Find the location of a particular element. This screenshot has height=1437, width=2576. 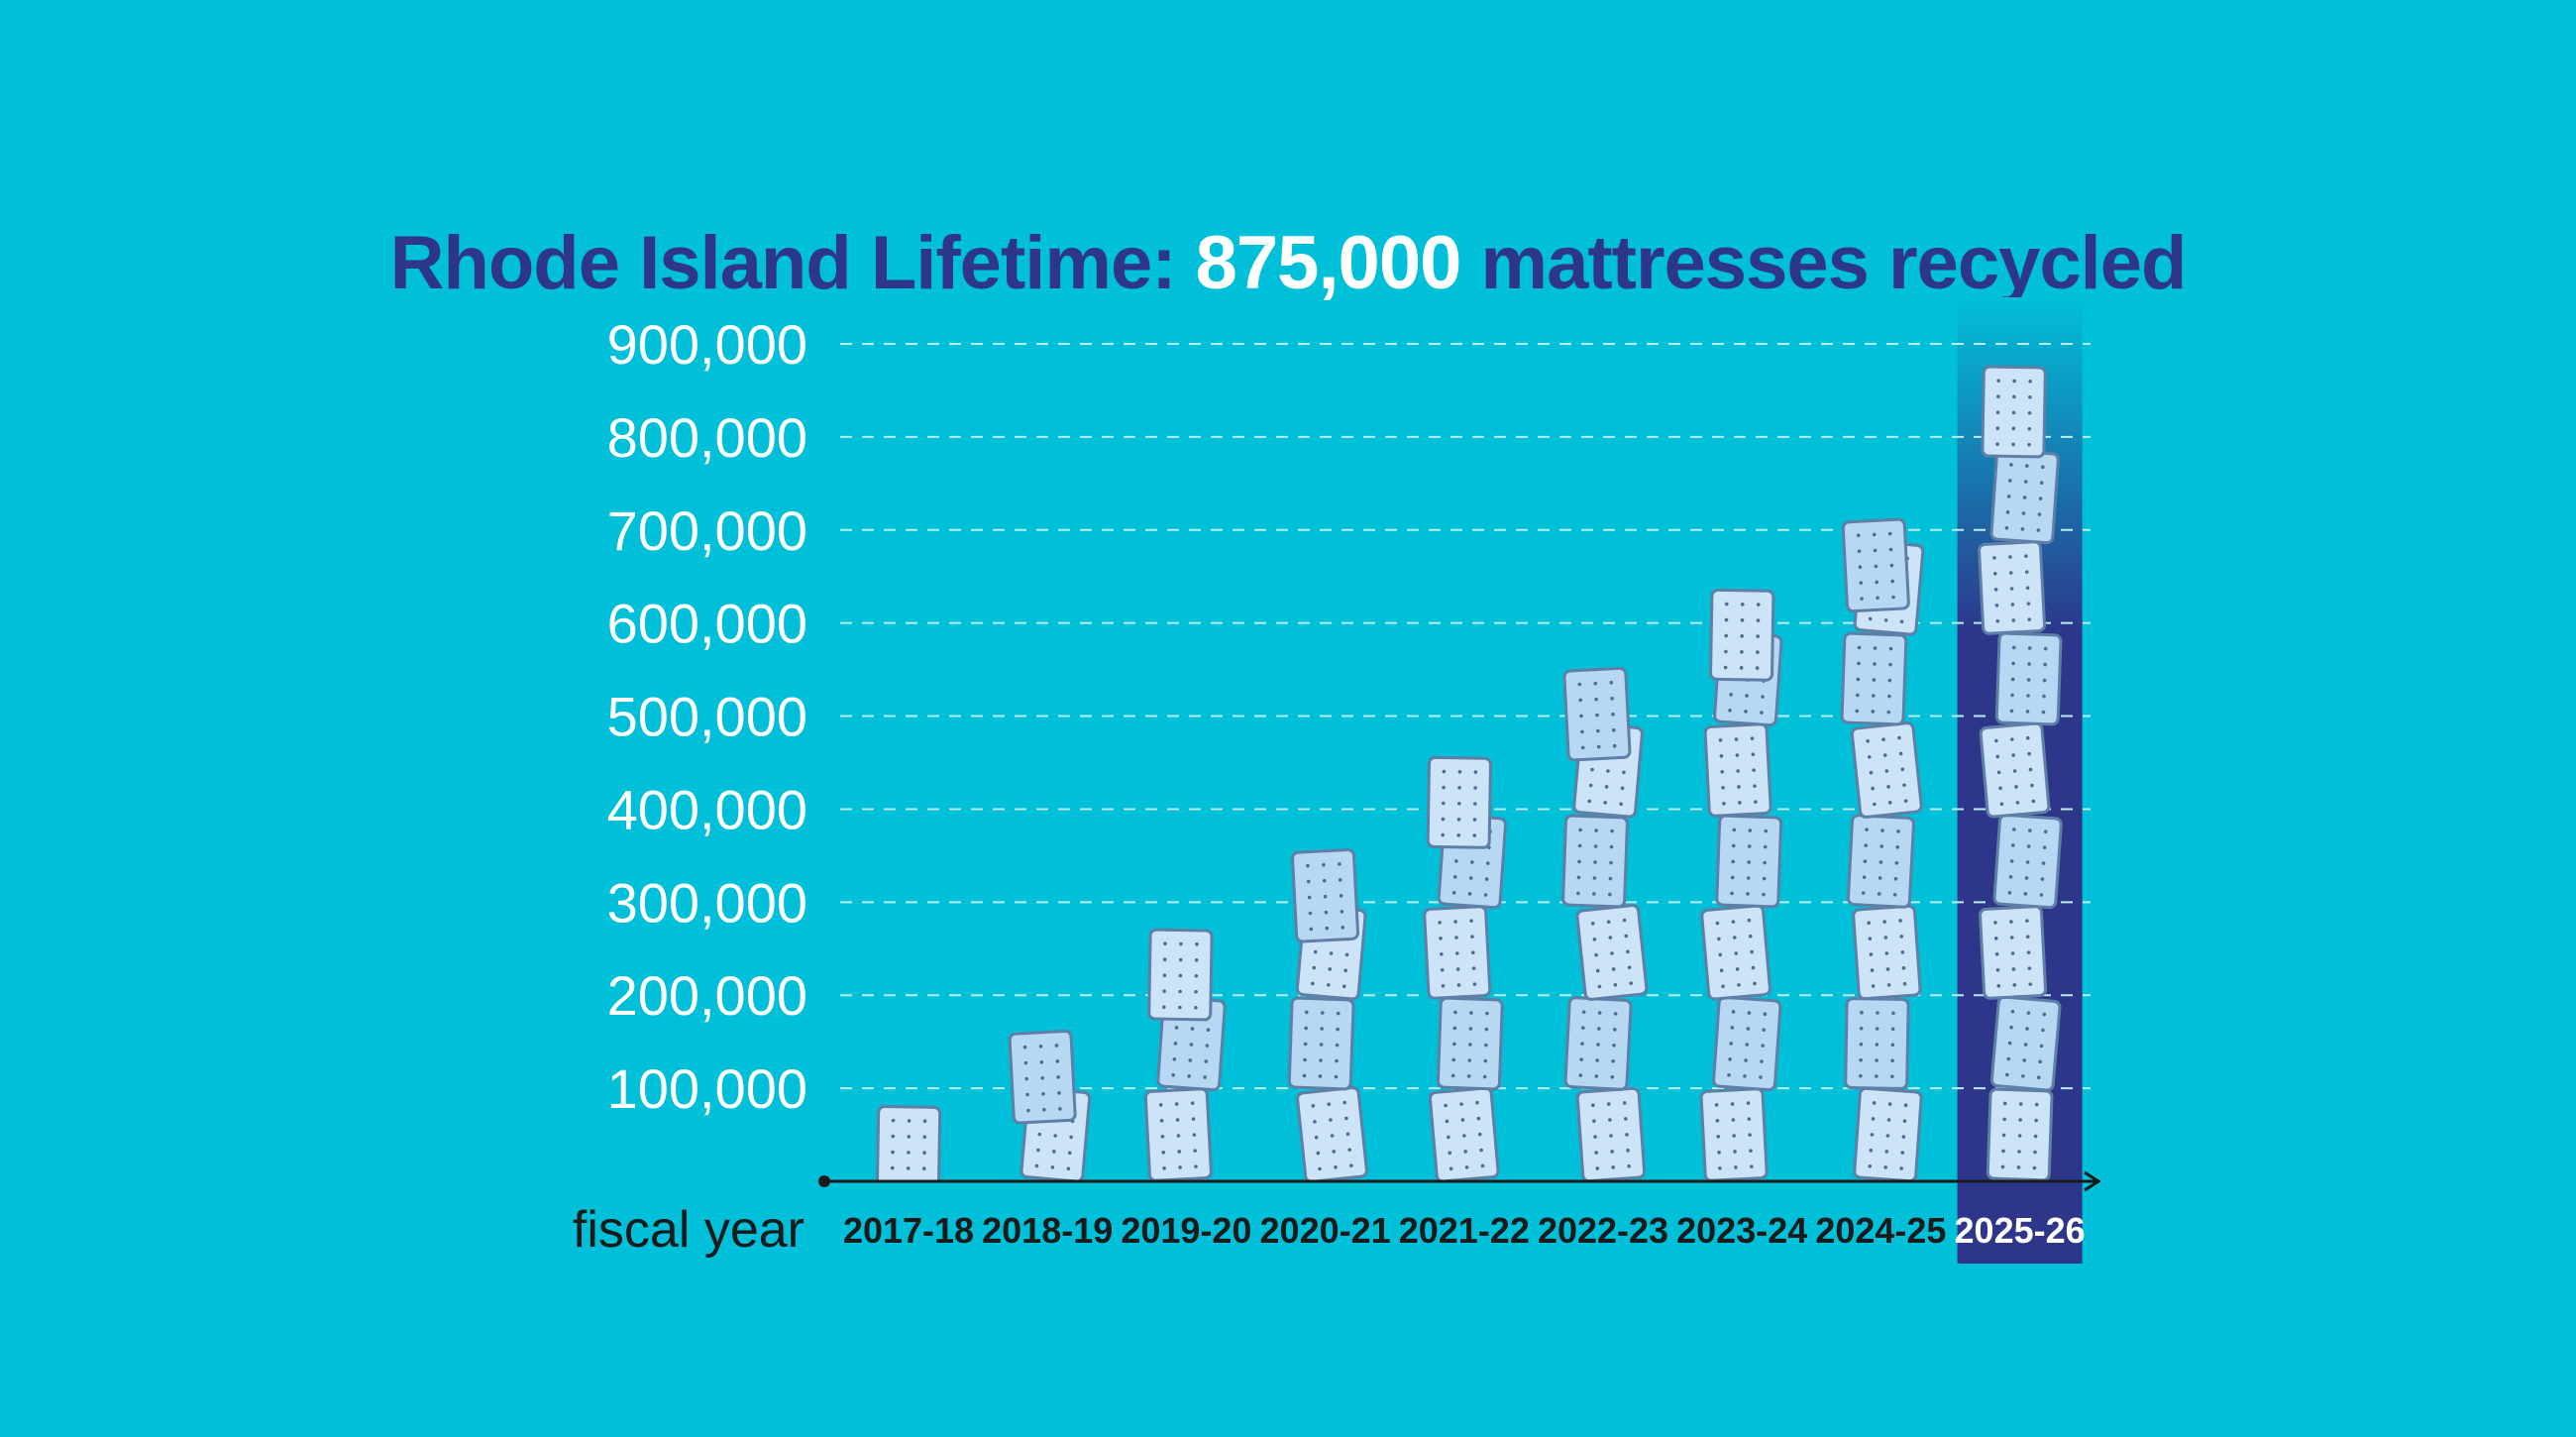

x-tick-label-2018-19: 2018-19 is located at coordinates (1047, 1231).